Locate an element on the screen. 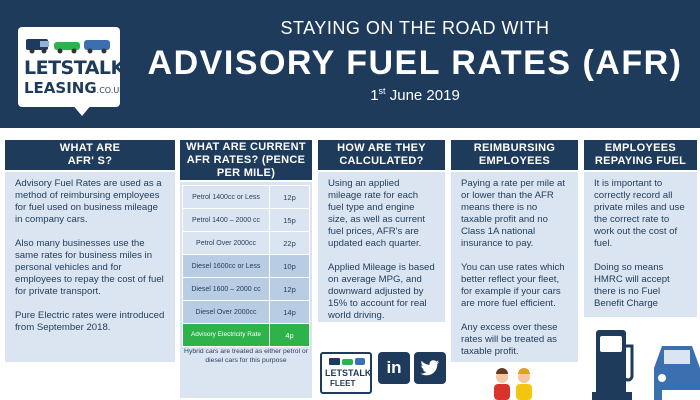  rate-name: Diesel 1600 – 2000 cc is located at coordinates (226, 289).